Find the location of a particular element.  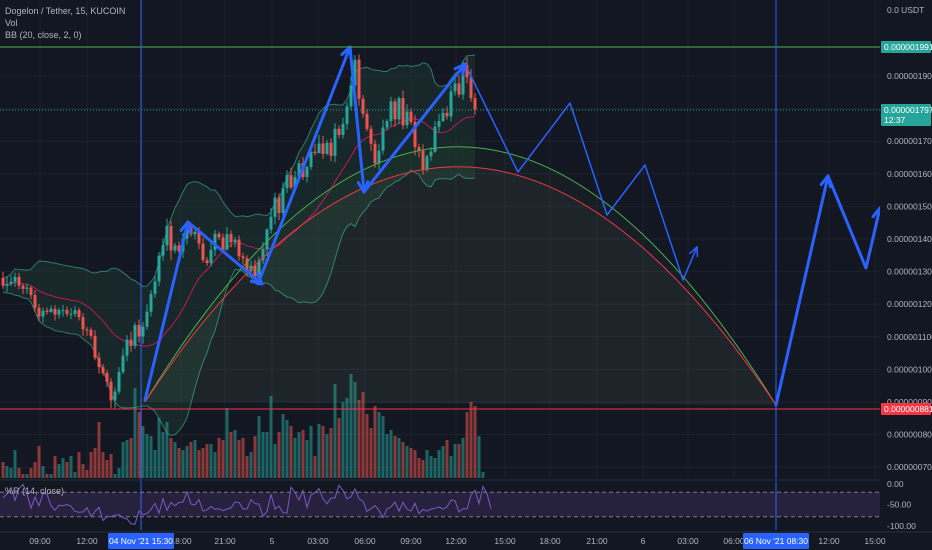

price-tick-label: 0.000001200 is located at coordinates (909, 304).